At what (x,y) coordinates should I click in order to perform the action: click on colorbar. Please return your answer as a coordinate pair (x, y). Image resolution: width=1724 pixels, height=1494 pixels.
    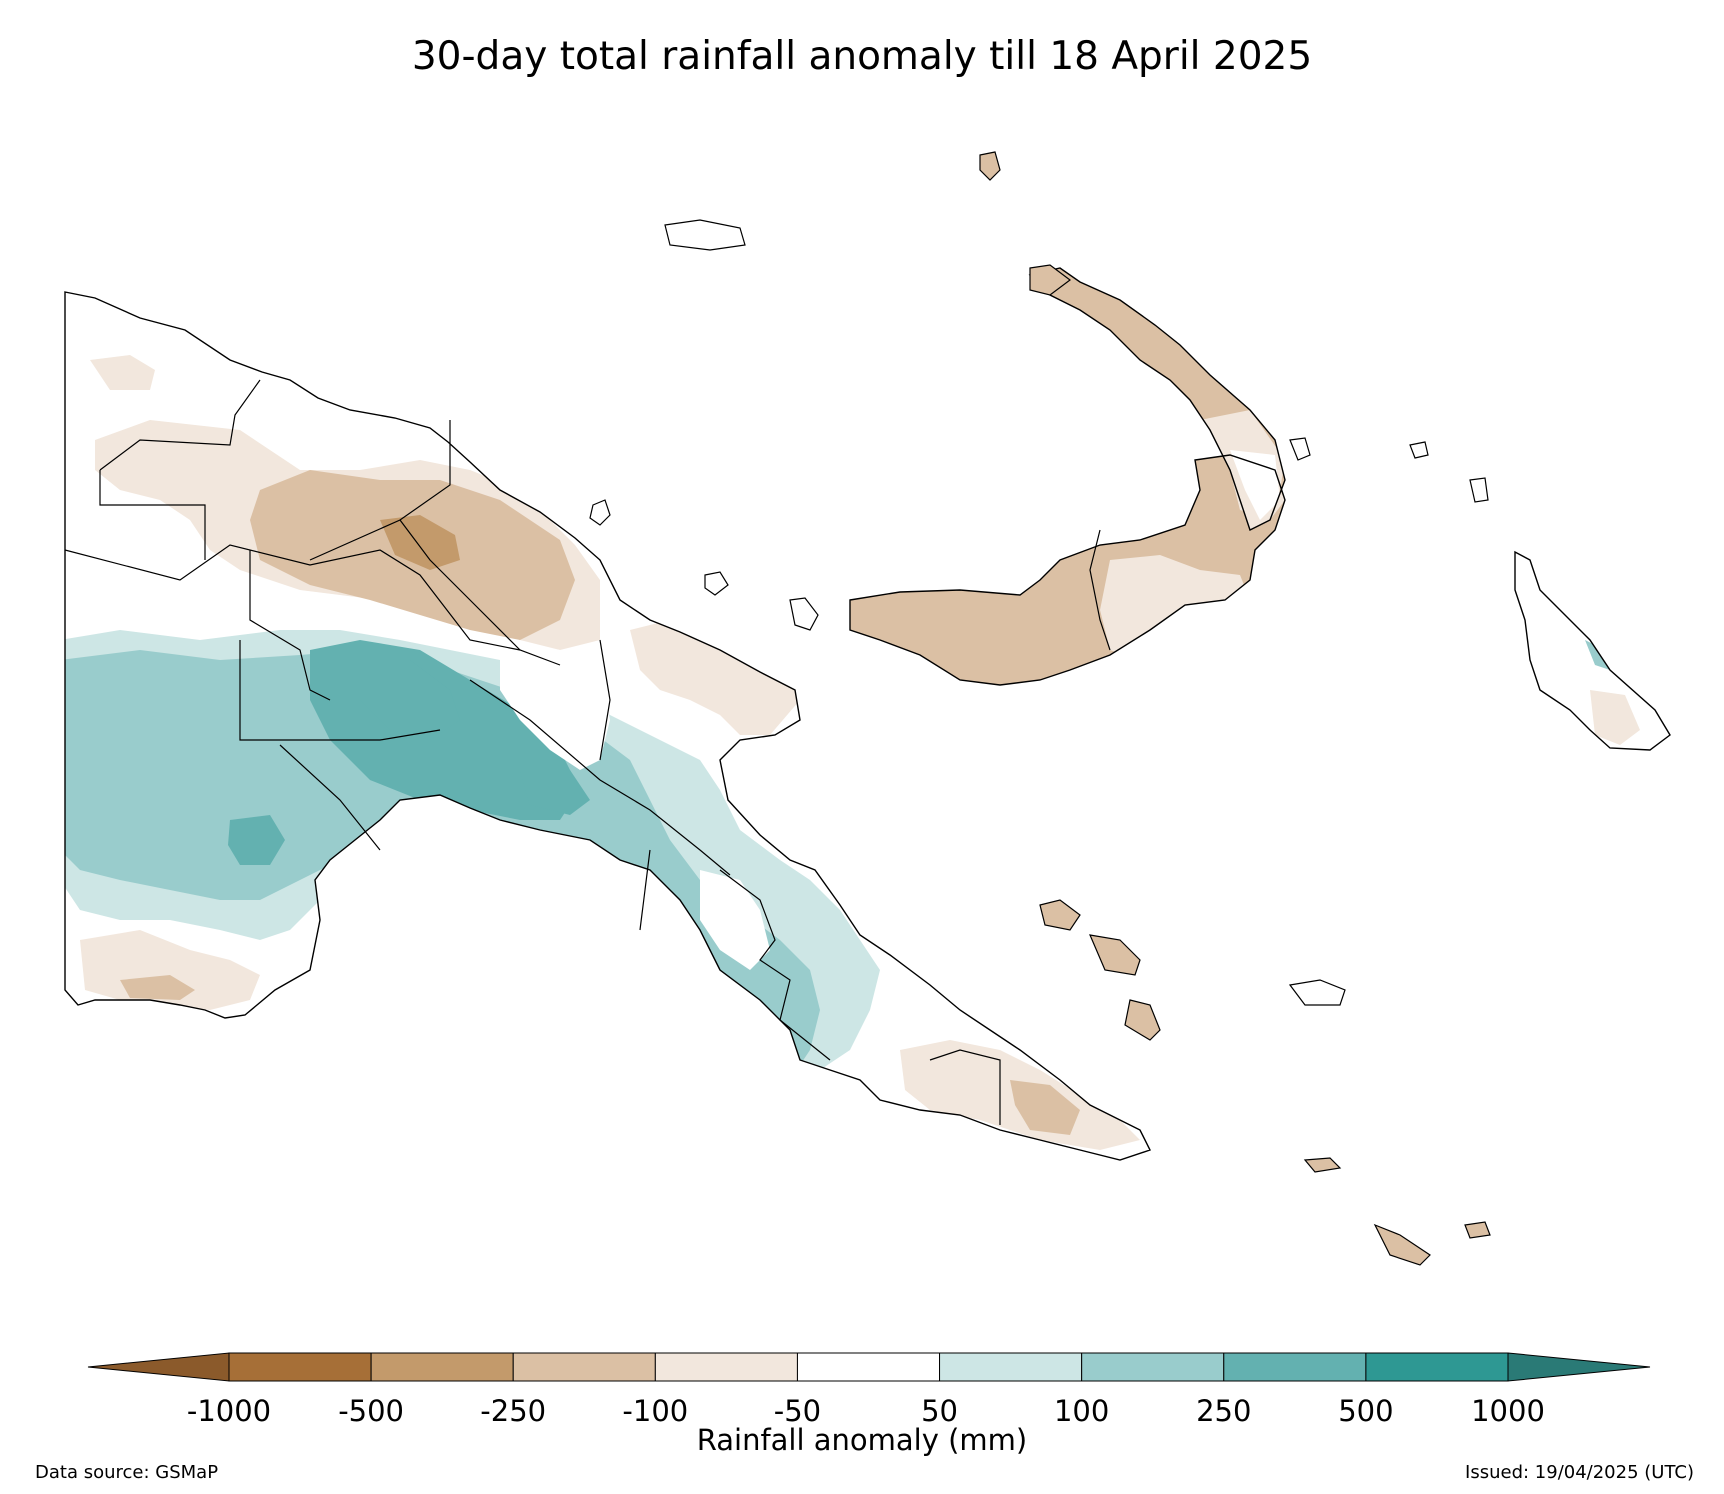
    Looking at the image, I should click on (869, 1367).